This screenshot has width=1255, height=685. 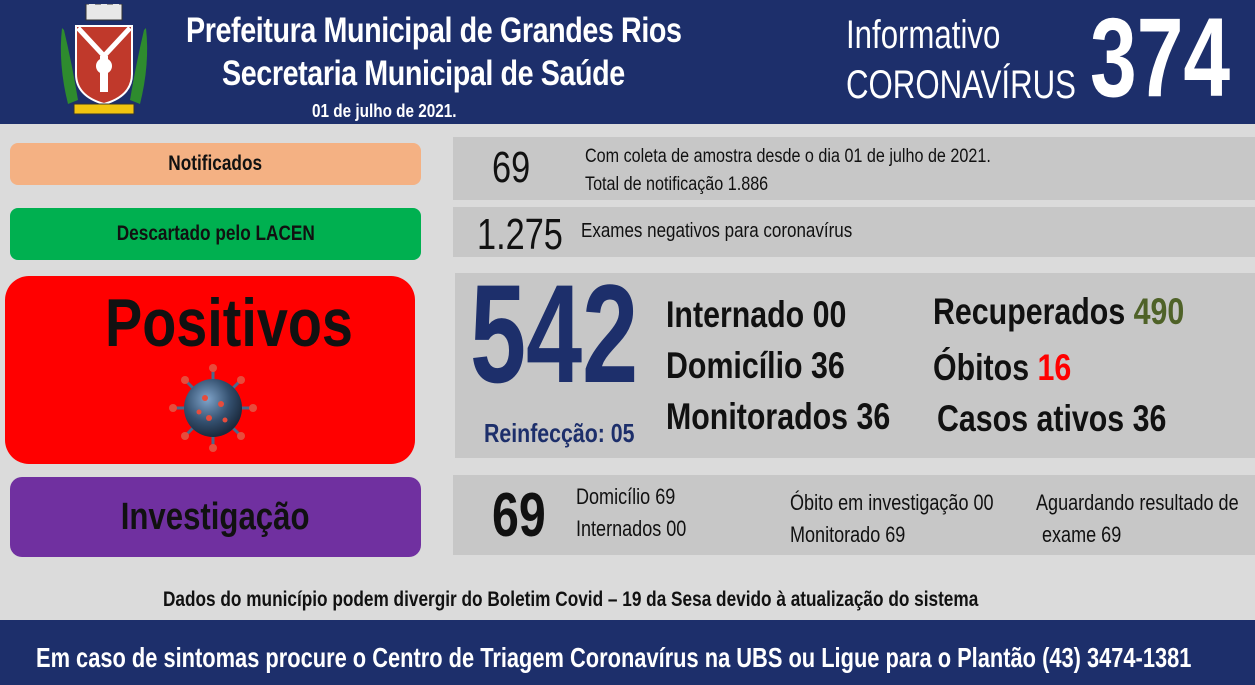 What do you see at coordinates (735, 314) in the screenshot?
I see `internado-label: Internado` at bounding box center [735, 314].